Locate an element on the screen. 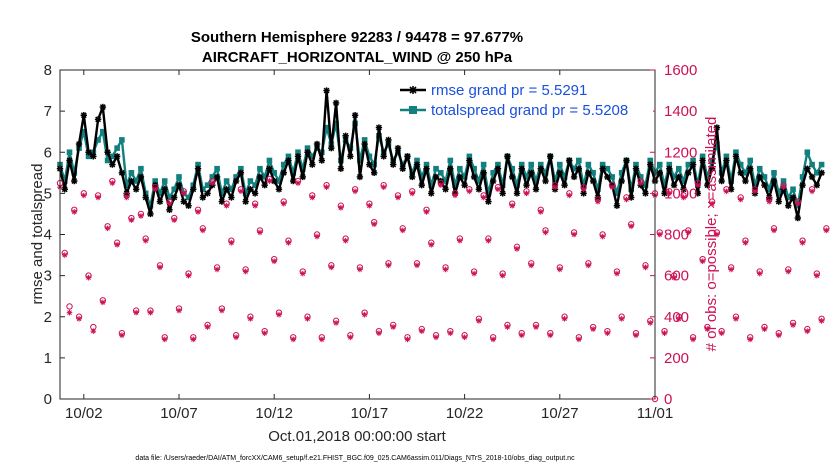 This screenshot has width=830, height=470. x-tick-label: 10/02 is located at coordinates (84, 413).